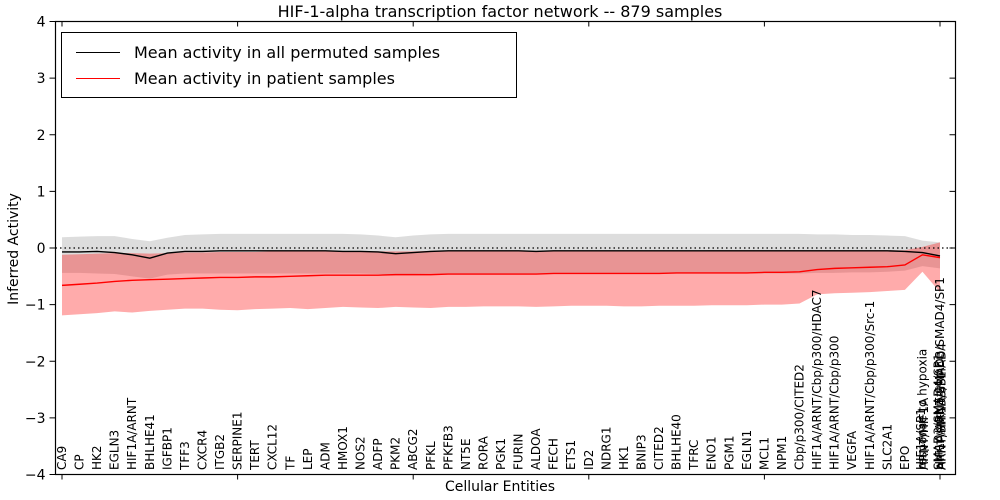  I want to click on x-tick-label: EPO, so click(905, 458).